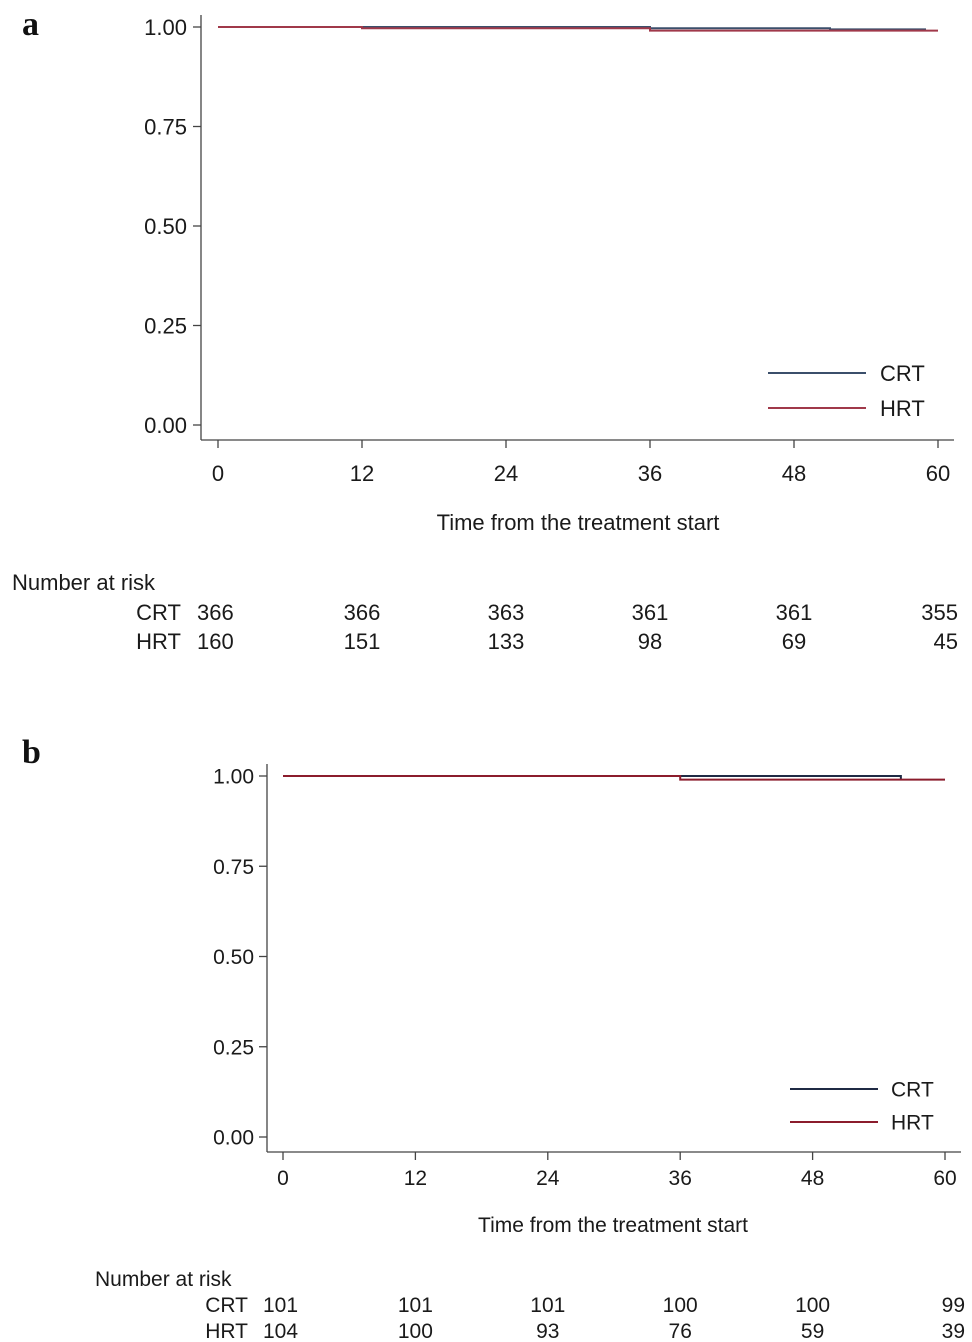 Image resolution: width=972 pixels, height=1342 pixels. Describe the element at coordinates (506, 612) in the screenshot. I see `panel-a-risk-value: 363` at that location.